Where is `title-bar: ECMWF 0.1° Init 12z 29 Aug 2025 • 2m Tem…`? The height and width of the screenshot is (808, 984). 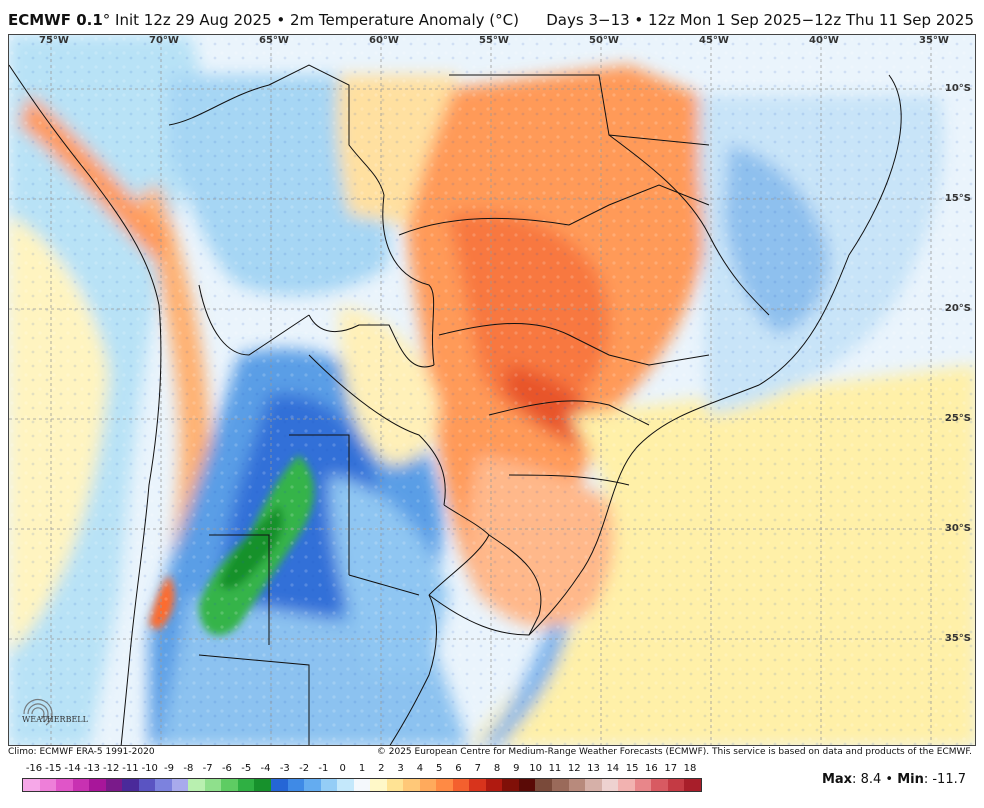
title-bar: ECMWF 0.1° Init 12z 29 Aug 2025 • 2m Tem… is located at coordinates (492, 17).